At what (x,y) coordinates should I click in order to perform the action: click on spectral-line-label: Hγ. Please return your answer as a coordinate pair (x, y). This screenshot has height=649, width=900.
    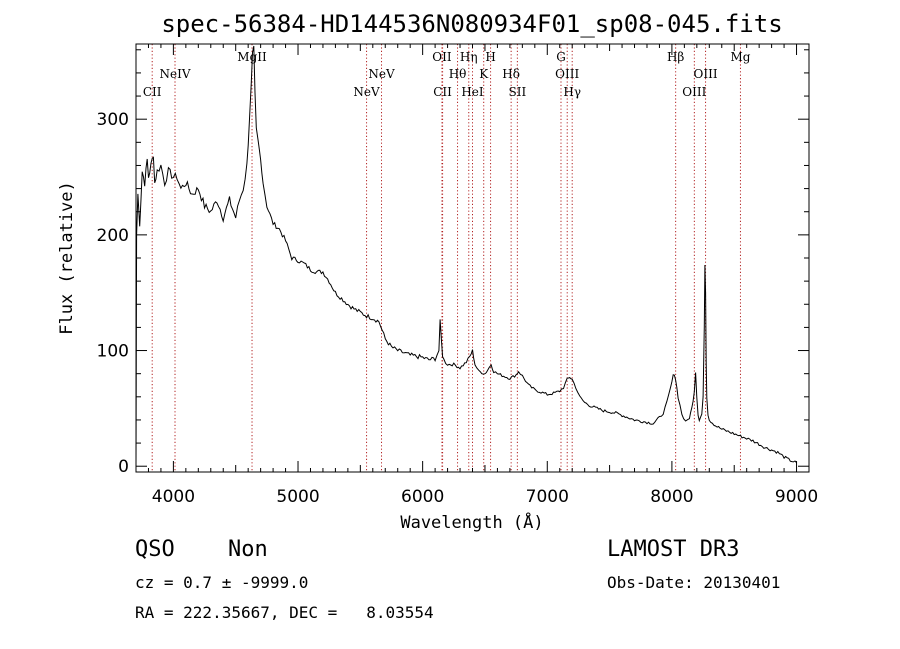
    Looking at the image, I should click on (572, 92).